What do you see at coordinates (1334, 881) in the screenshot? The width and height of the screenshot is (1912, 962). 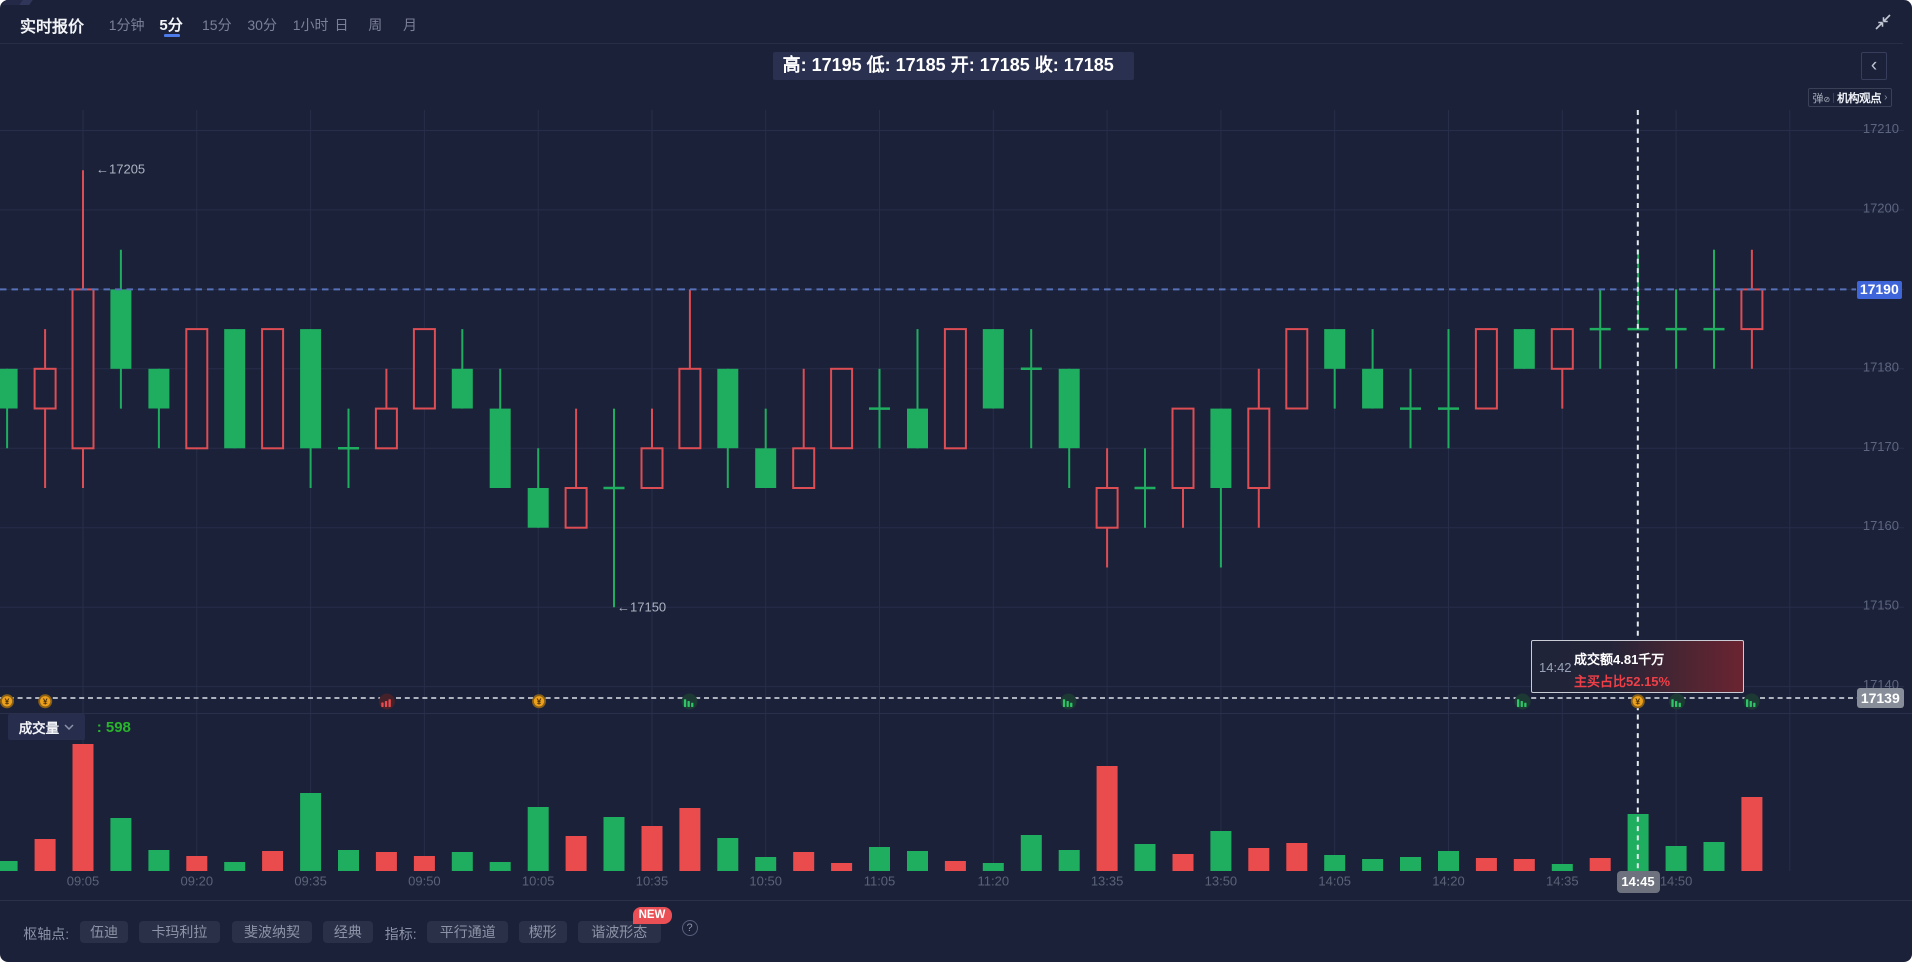 I see `svg-text: 14:05` at bounding box center [1334, 881].